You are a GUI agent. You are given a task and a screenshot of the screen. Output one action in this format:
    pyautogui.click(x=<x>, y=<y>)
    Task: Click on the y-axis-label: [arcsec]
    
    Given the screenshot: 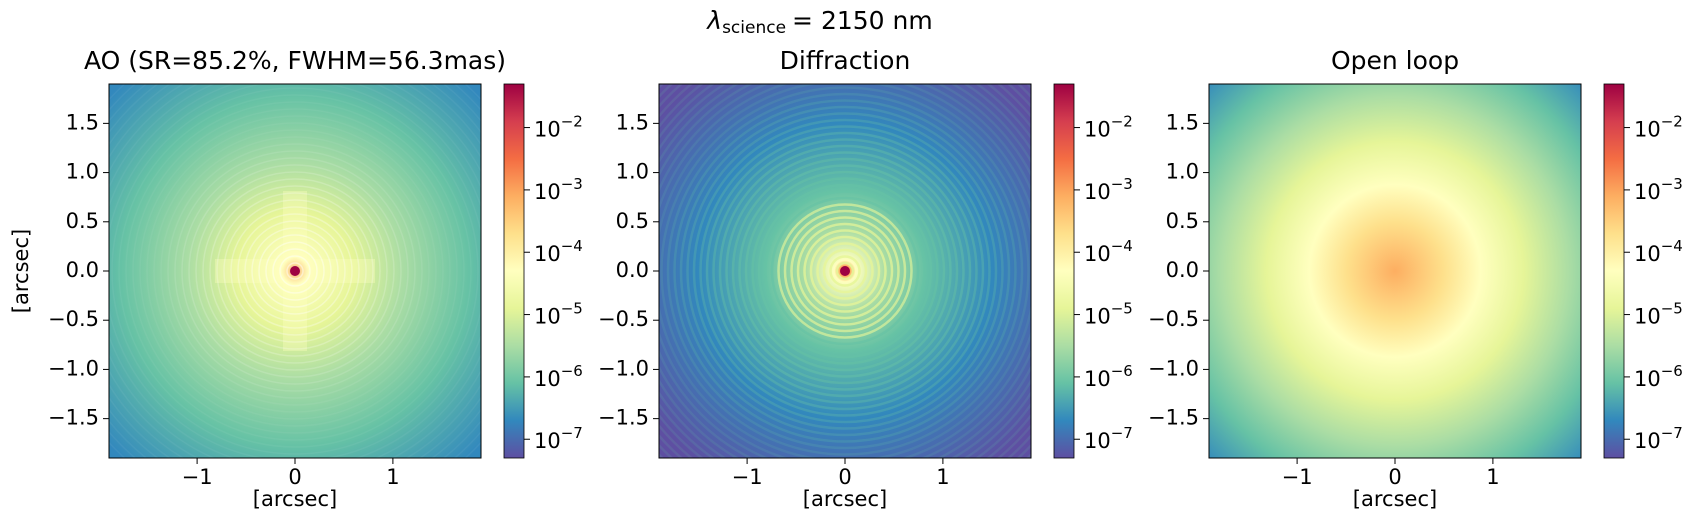 What is the action you would take?
    pyautogui.click(x=21, y=271)
    